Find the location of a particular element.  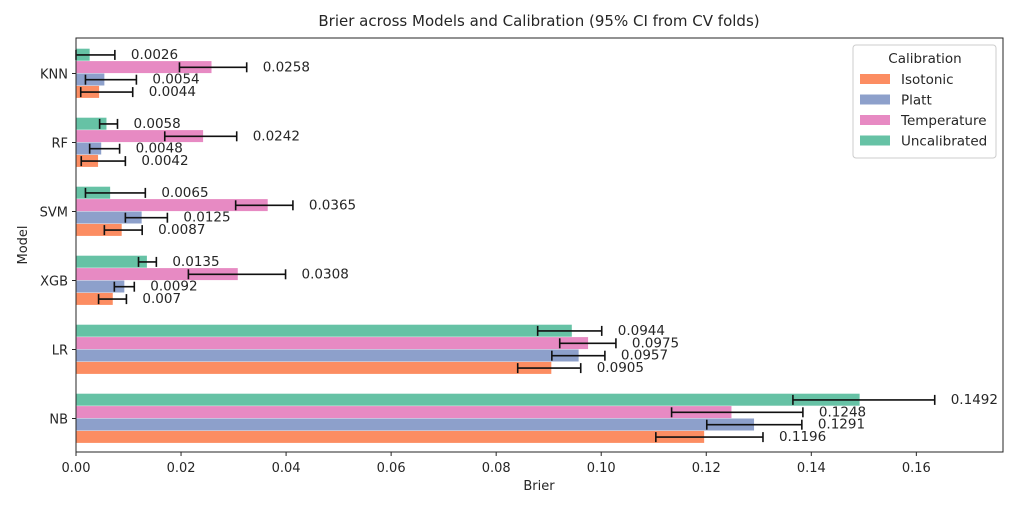

legend-label: Uncalibrated is located at coordinates (944, 142).